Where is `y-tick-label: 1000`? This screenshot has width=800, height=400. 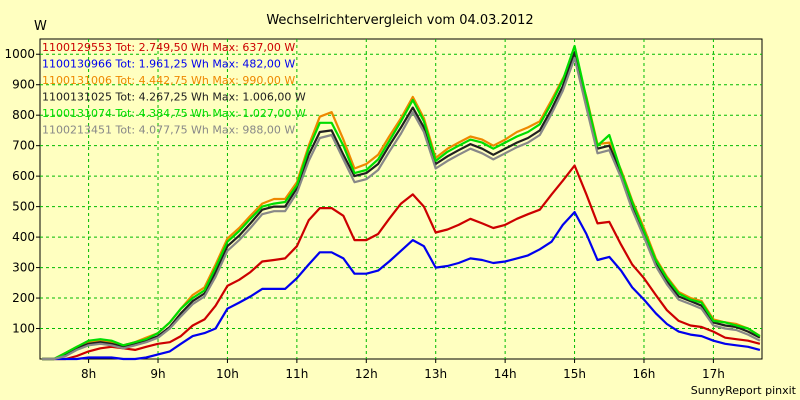
y-tick-label: 1000 is located at coordinates (19, 54).